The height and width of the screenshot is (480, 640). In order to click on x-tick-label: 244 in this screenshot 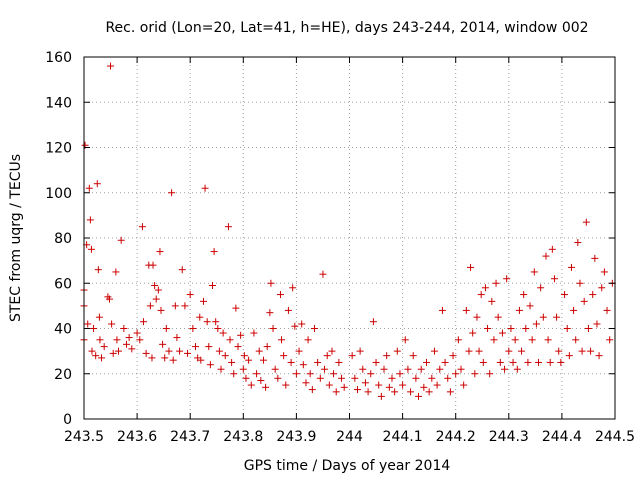, I will do `click(349, 437)`.